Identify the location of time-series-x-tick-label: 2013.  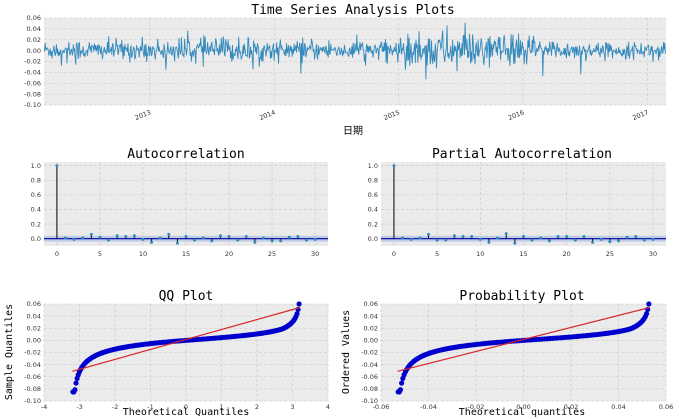
(143, 115).